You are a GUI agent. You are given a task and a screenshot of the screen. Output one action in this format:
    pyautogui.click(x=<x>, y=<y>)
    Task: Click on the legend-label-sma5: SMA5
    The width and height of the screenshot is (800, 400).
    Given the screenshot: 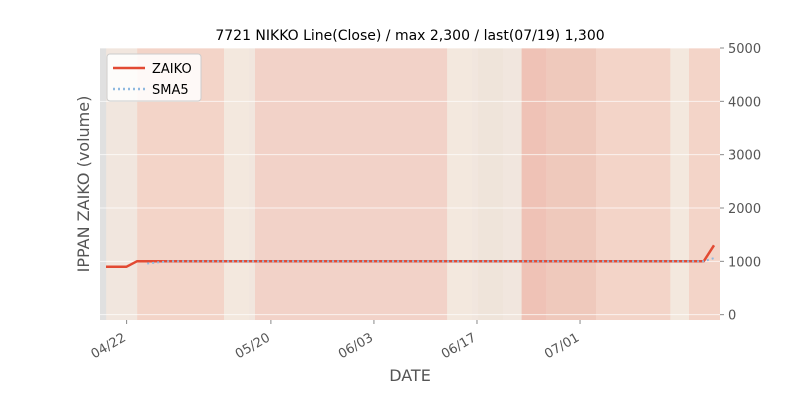 What is the action you would take?
    pyautogui.click(x=170, y=90)
    